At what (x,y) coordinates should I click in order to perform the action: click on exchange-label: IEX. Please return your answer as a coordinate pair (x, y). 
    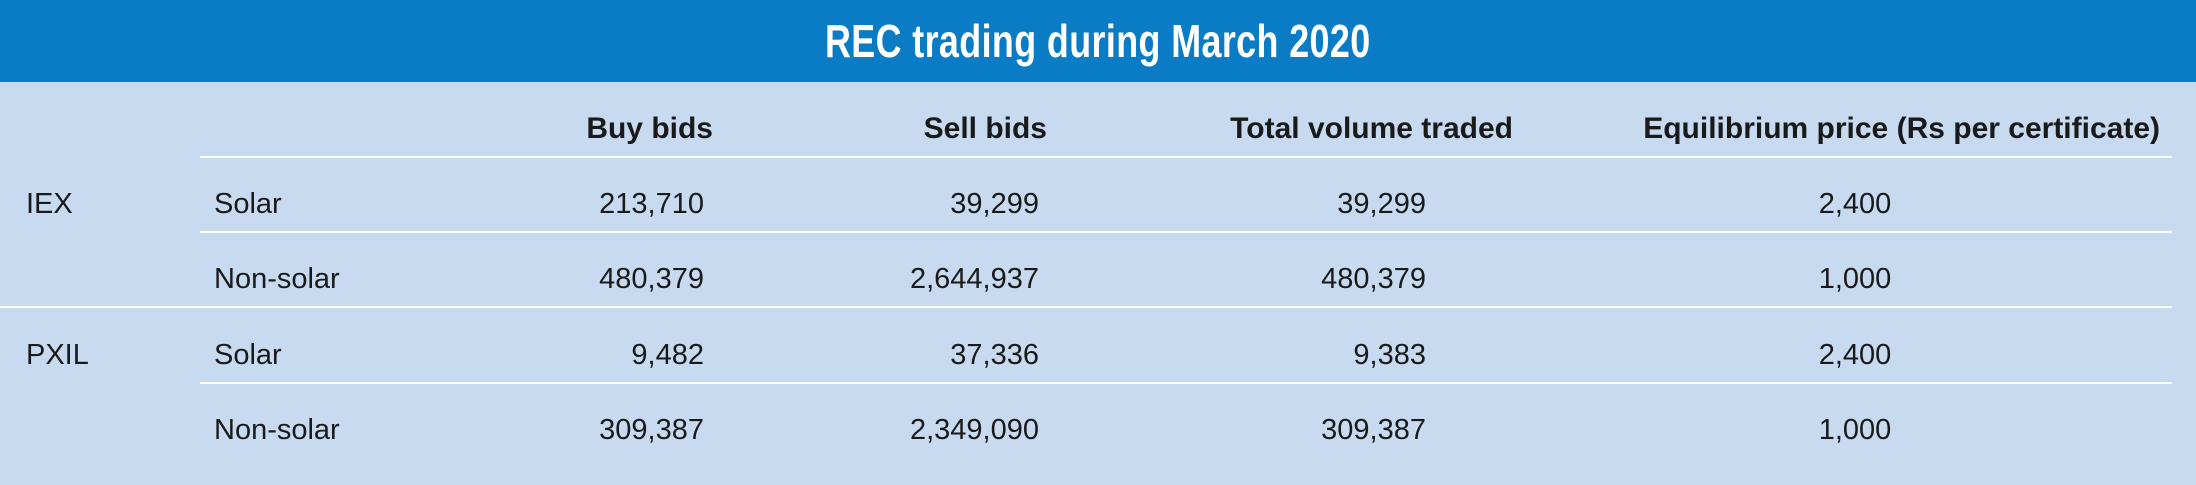
    Looking at the image, I should click on (49, 204).